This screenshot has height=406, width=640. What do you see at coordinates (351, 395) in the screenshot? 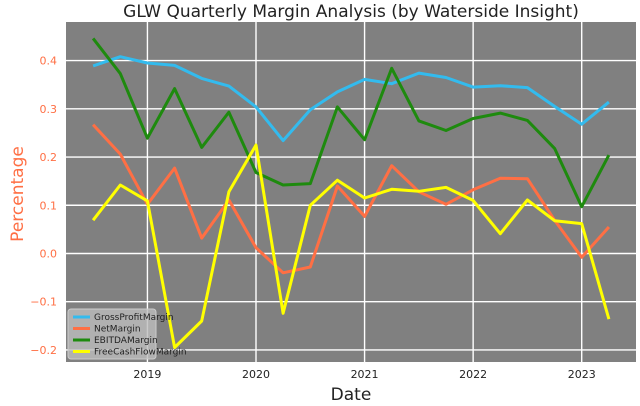
I see `x-axis-label: Date` at bounding box center [351, 395].